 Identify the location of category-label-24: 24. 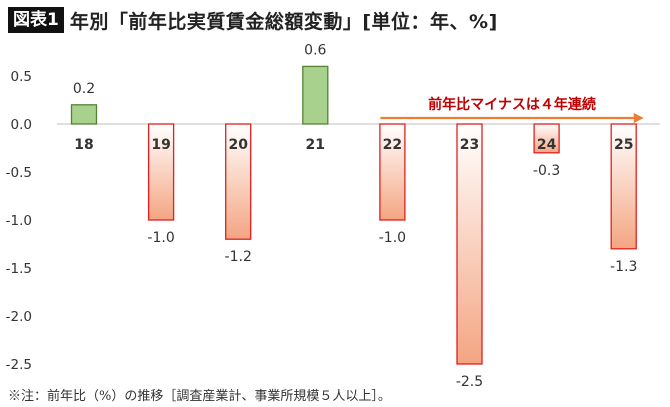
(547, 145).